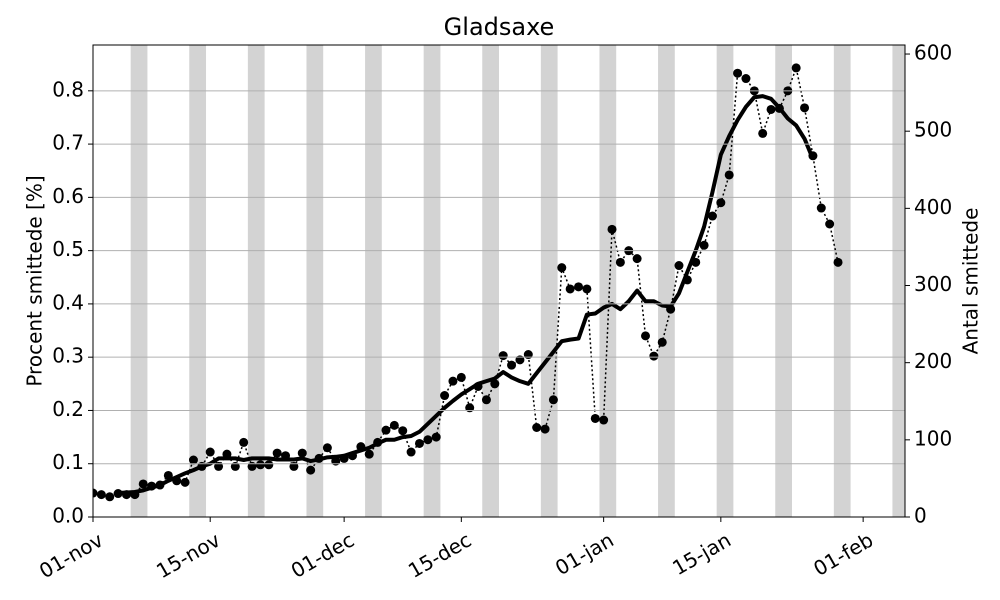  What do you see at coordinates (933, 207) in the screenshot?
I see `y2-tick-label: 400` at bounding box center [933, 207].